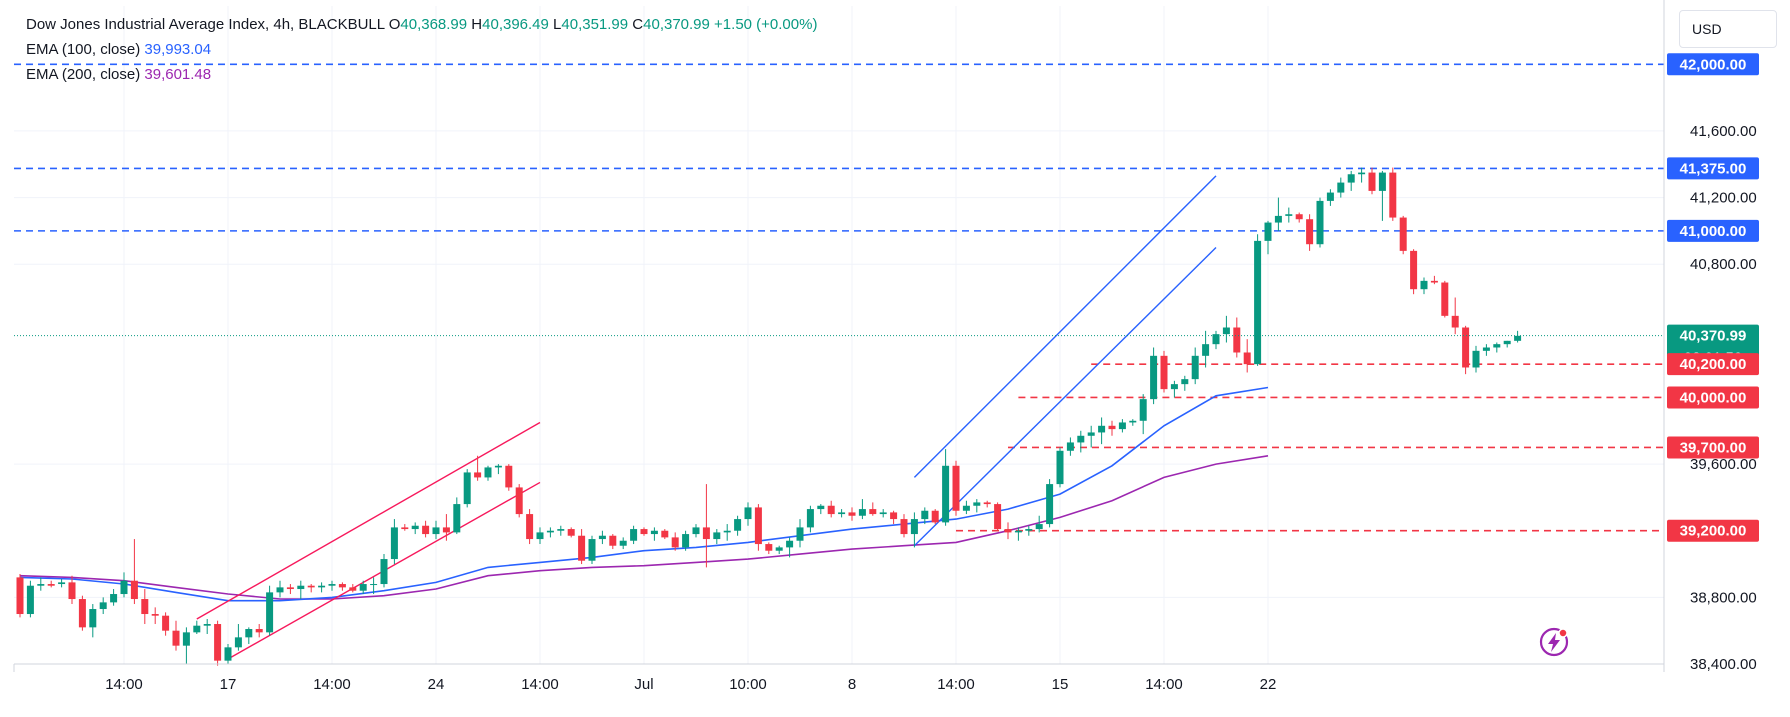 This screenshot has height=717, width=1790. What do you see at coordinates (644, 527) in the screenshot?
I see `ema200-line` at bounding box center [644, 527].